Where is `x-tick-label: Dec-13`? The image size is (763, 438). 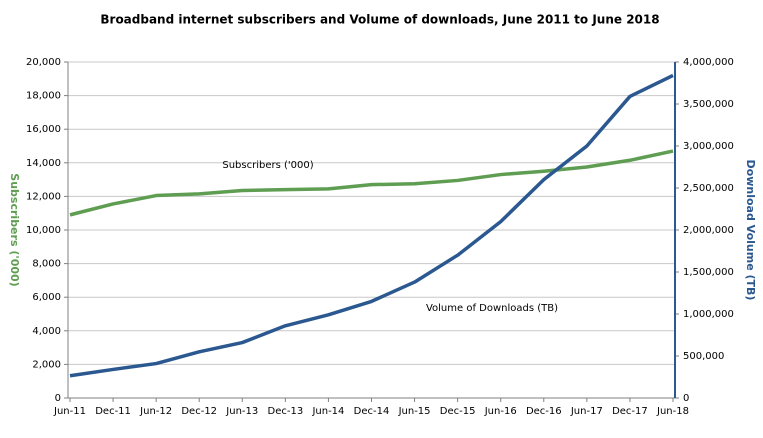
x-tick-label: Dec-13 is located at coordinates (286, 411).